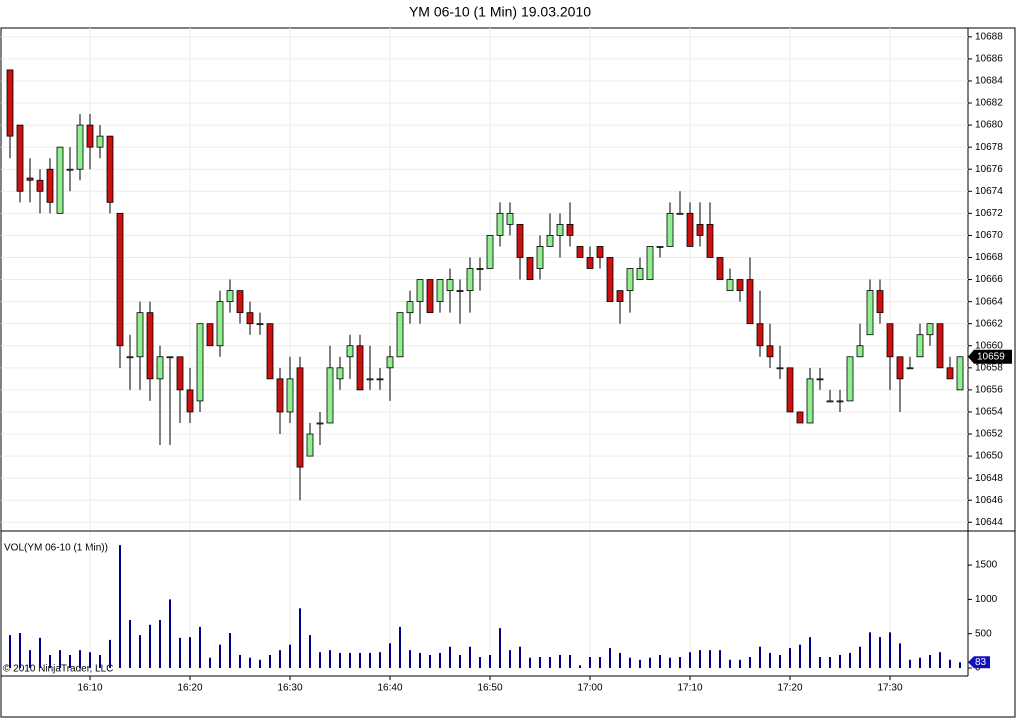 This screenshot has width=1016, height=719. I want to click on y-tick-label: 10644, so click(989, 522).